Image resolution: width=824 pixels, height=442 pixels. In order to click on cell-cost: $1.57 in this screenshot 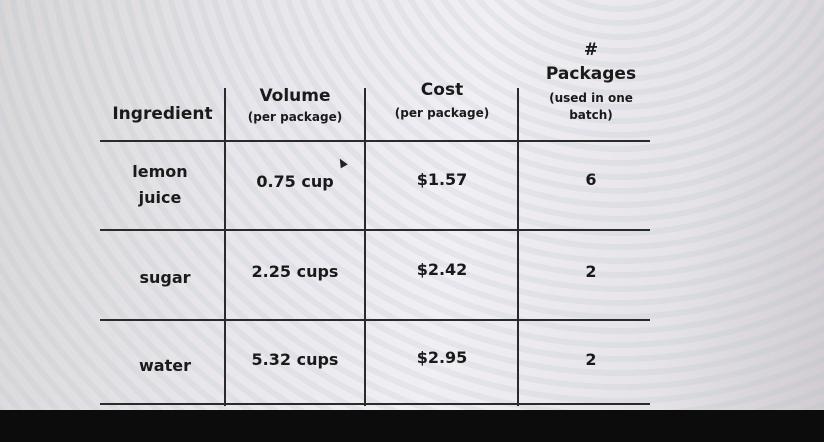, I will do `click(442, 179)`.